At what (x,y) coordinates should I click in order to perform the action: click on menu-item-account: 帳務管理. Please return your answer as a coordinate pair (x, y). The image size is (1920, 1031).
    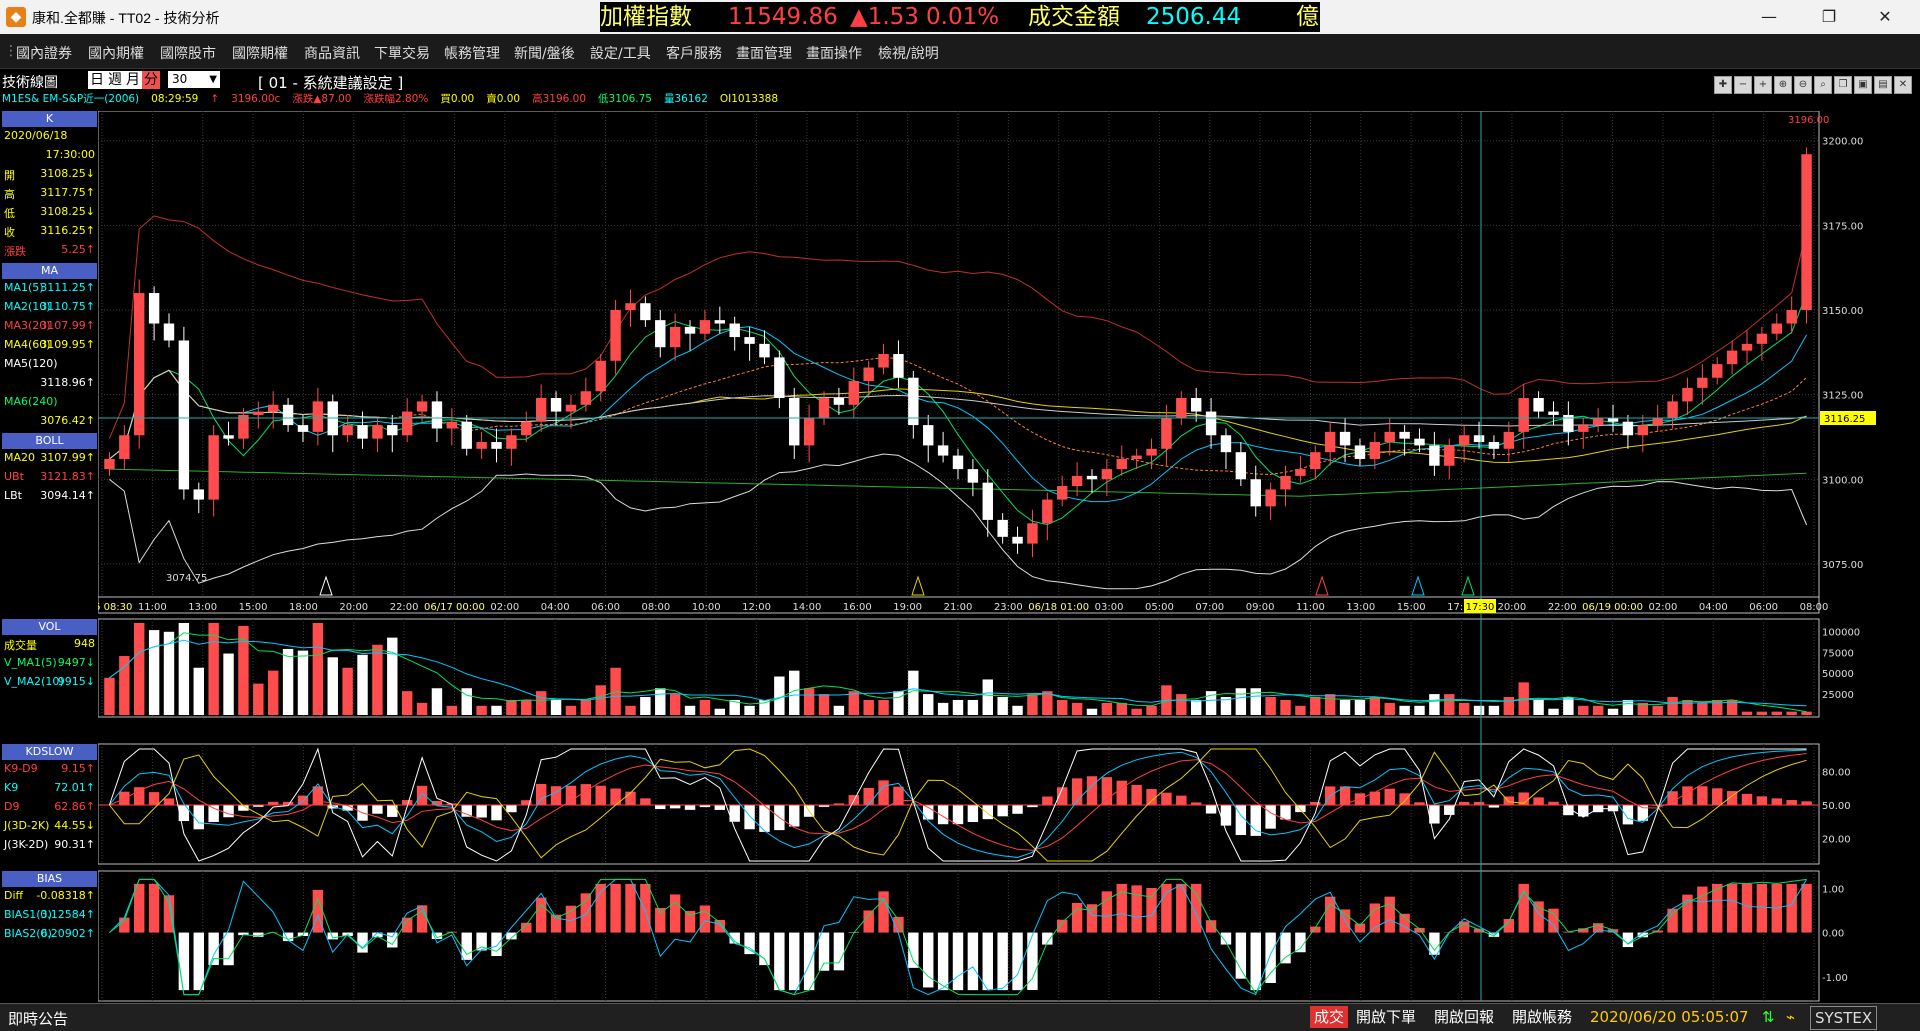
    Looking at the image, I should click on (472, 53).